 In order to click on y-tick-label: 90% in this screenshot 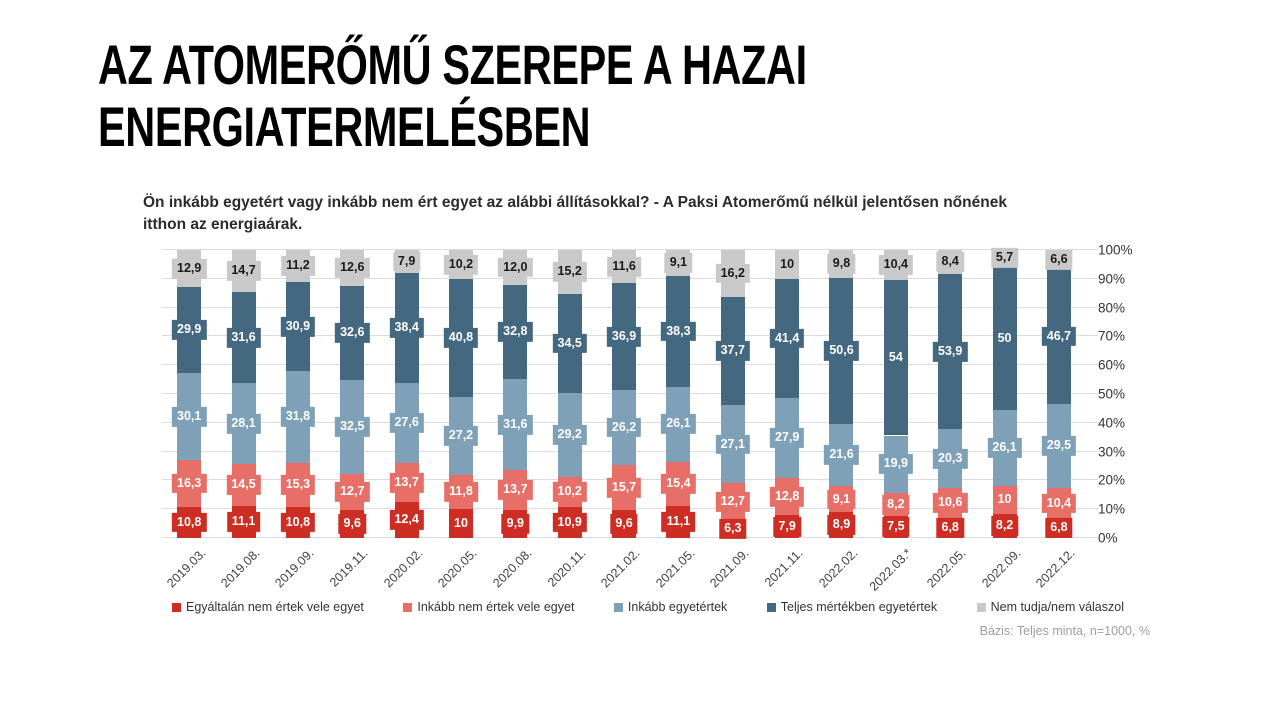, I will do `click(1112, 279)`.